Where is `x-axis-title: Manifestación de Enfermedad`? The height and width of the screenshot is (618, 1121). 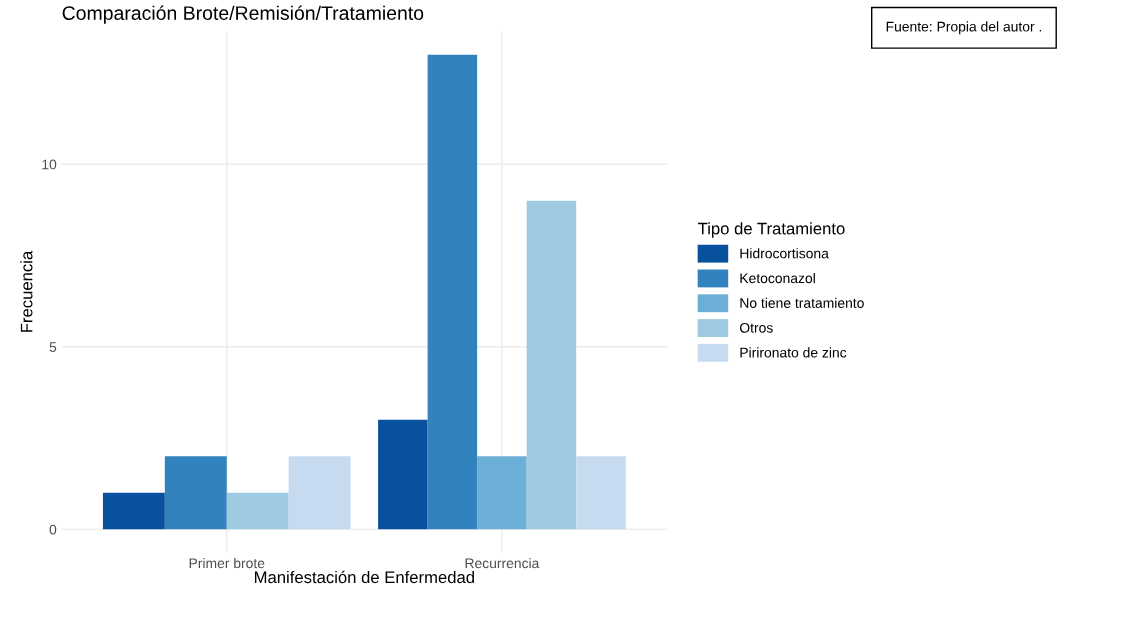
x-axis-title: Manifestación de Enfermedad is located at coordinates (364, 577).